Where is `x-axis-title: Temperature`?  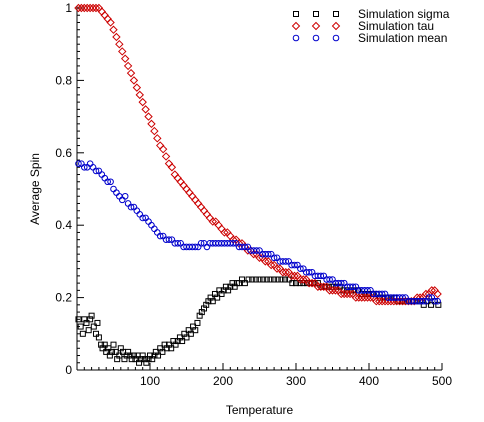
x-axis-title: Temperature is located at coordinates (260, 410).